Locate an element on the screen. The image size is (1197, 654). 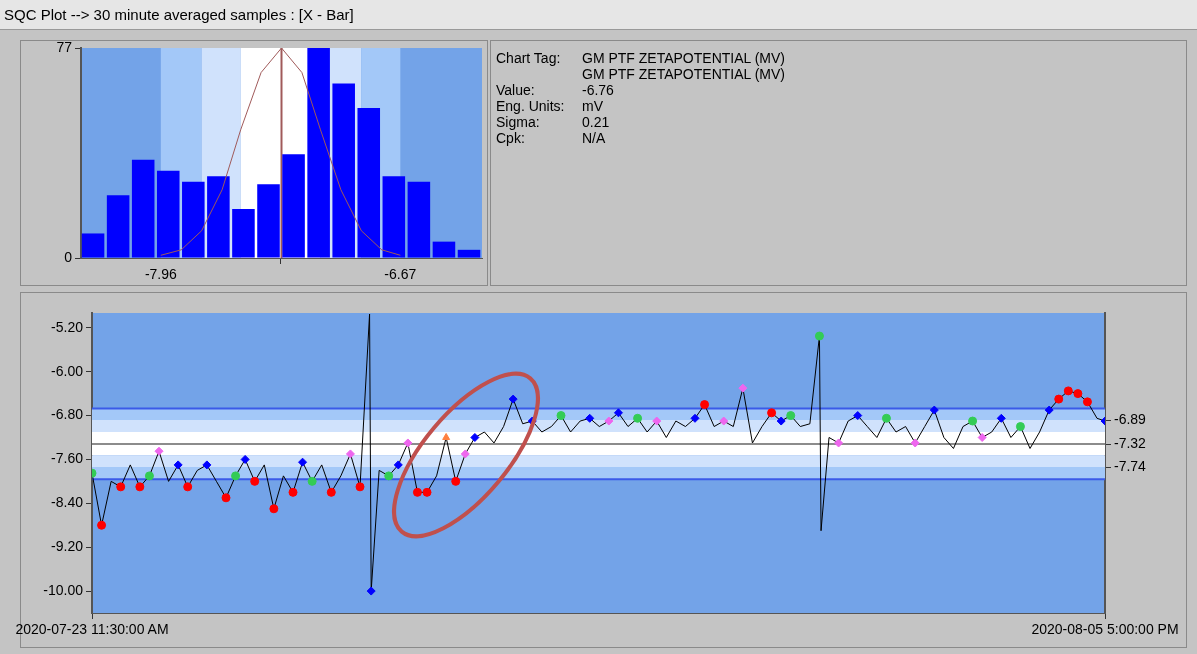
y-tick-label: 77 is located at coordinates (64, 46).